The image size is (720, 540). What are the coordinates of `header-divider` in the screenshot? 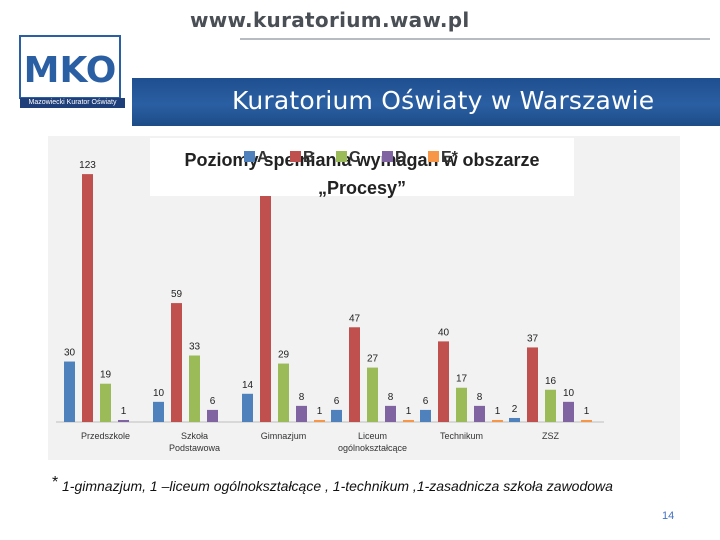 It's located at (475, 39).